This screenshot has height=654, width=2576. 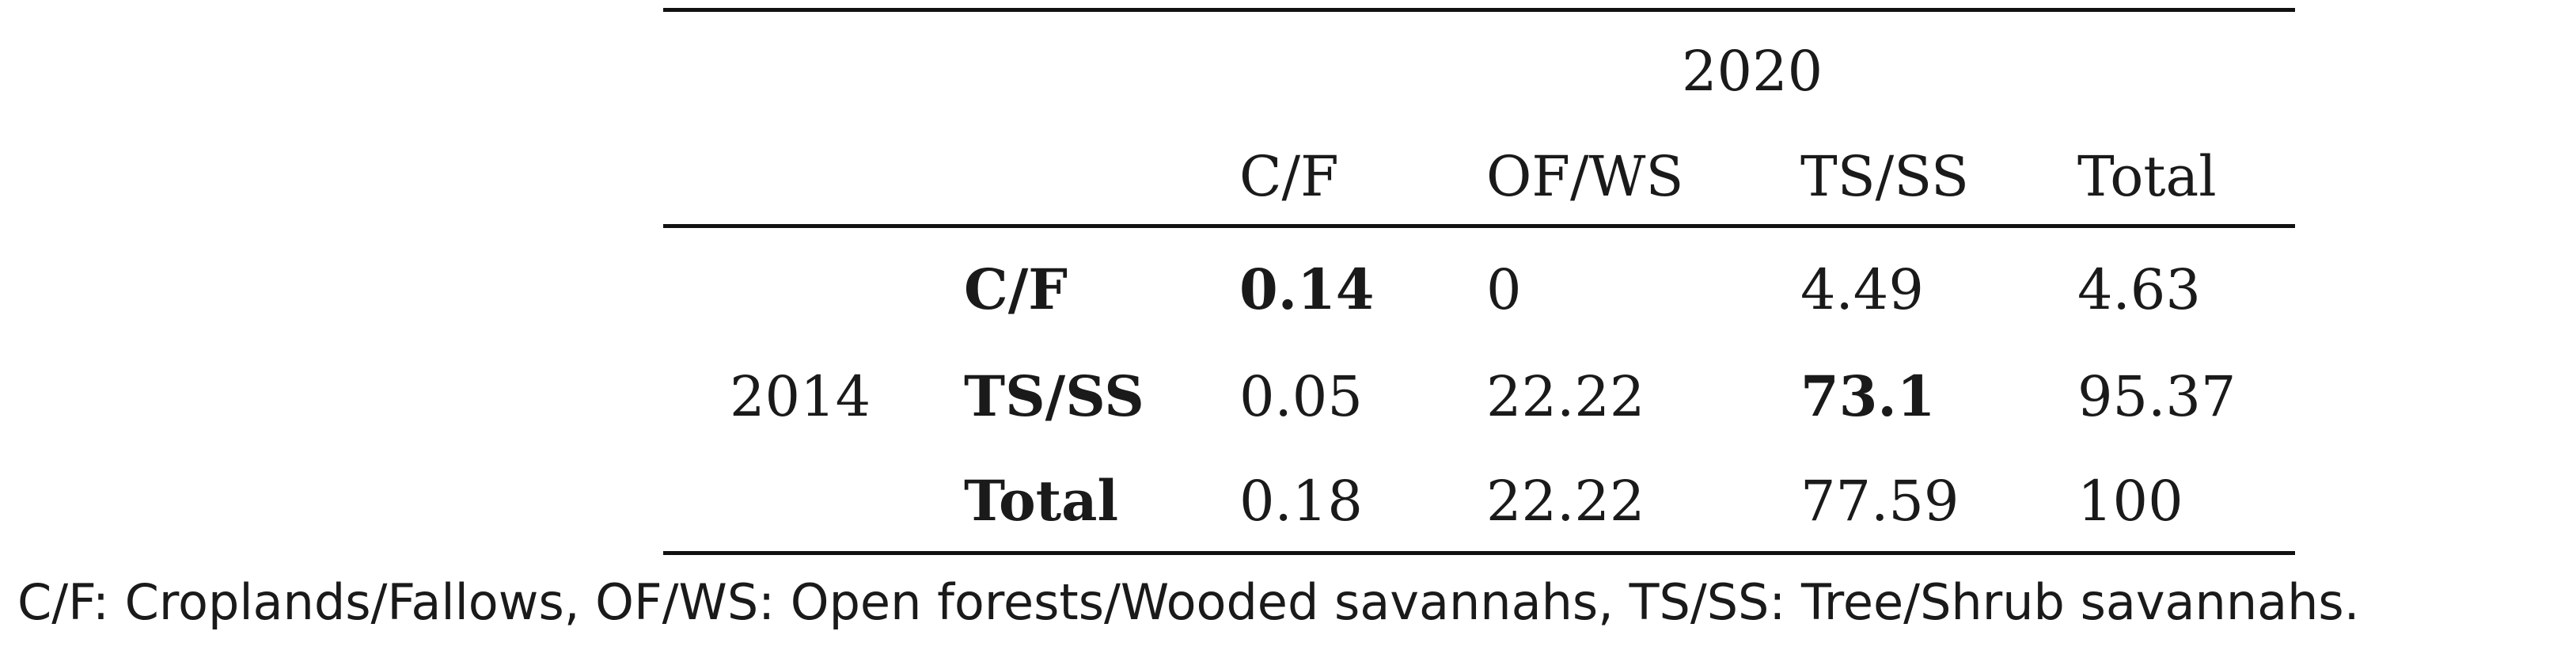 What do you see at coordinates (1479, 553) in the screenshot?
I see `bottom-rule` at bounding box center [1479, 553].